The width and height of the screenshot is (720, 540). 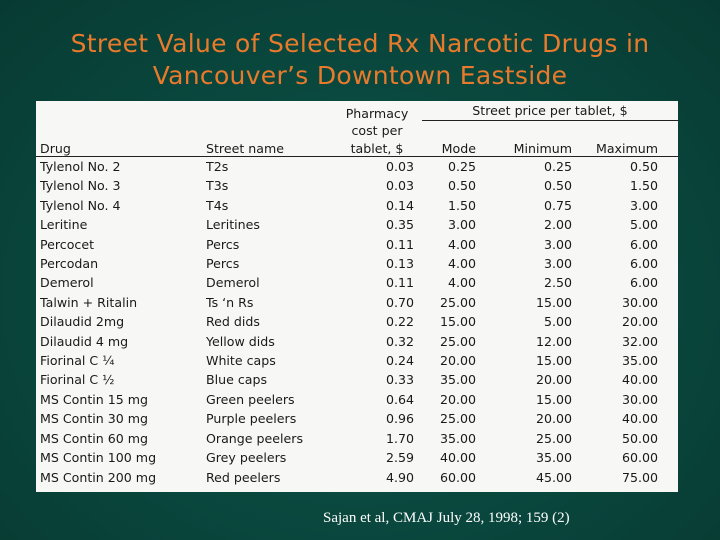 What do you see at coordinates (627, 148) in the screenshot?
I see `column-header-maximum: Maximum` at bounding box center [627, 148].